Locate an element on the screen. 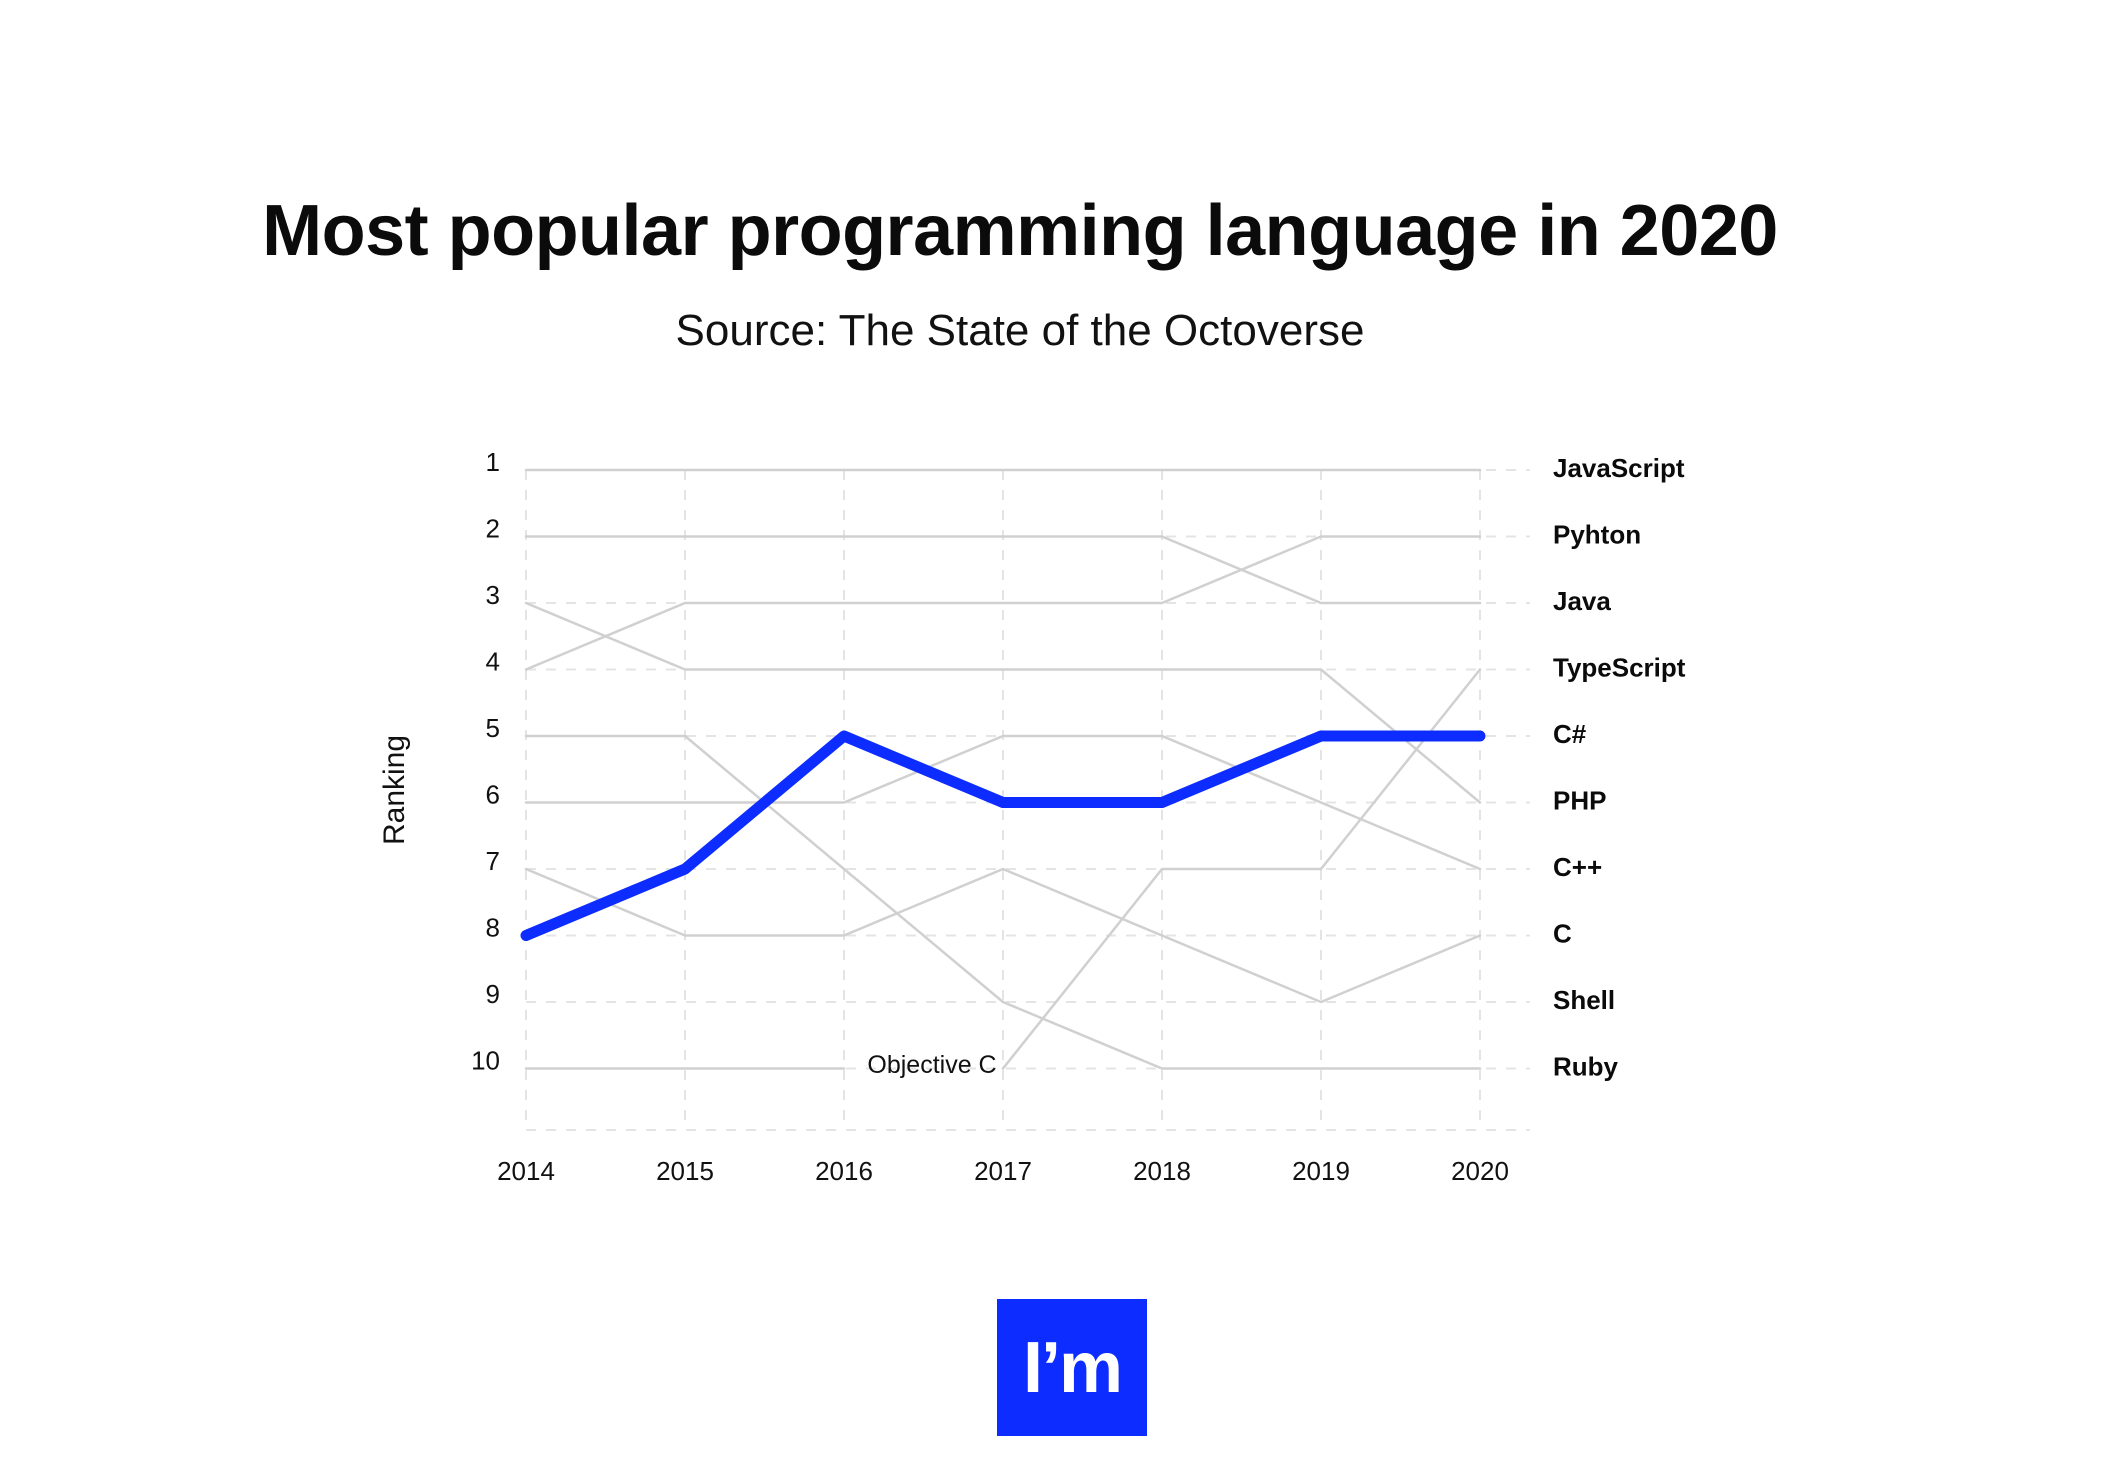  end-label-php: PHP is located at coordinates (1579, 800).